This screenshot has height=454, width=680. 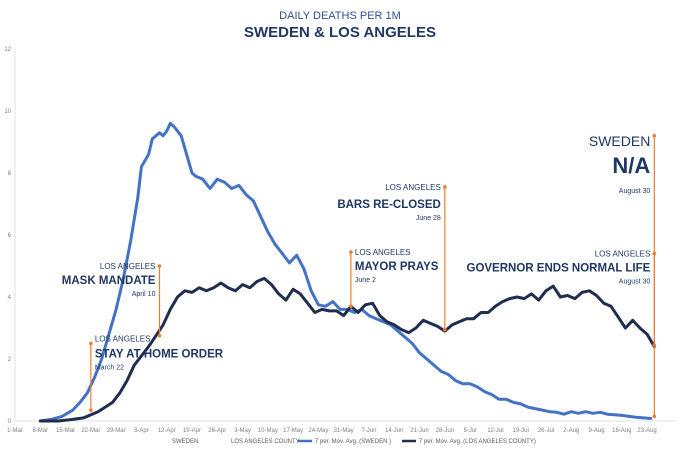 I want to click on annotation-main-label: MAYOR PRAYS, so click(x=397, y=267).